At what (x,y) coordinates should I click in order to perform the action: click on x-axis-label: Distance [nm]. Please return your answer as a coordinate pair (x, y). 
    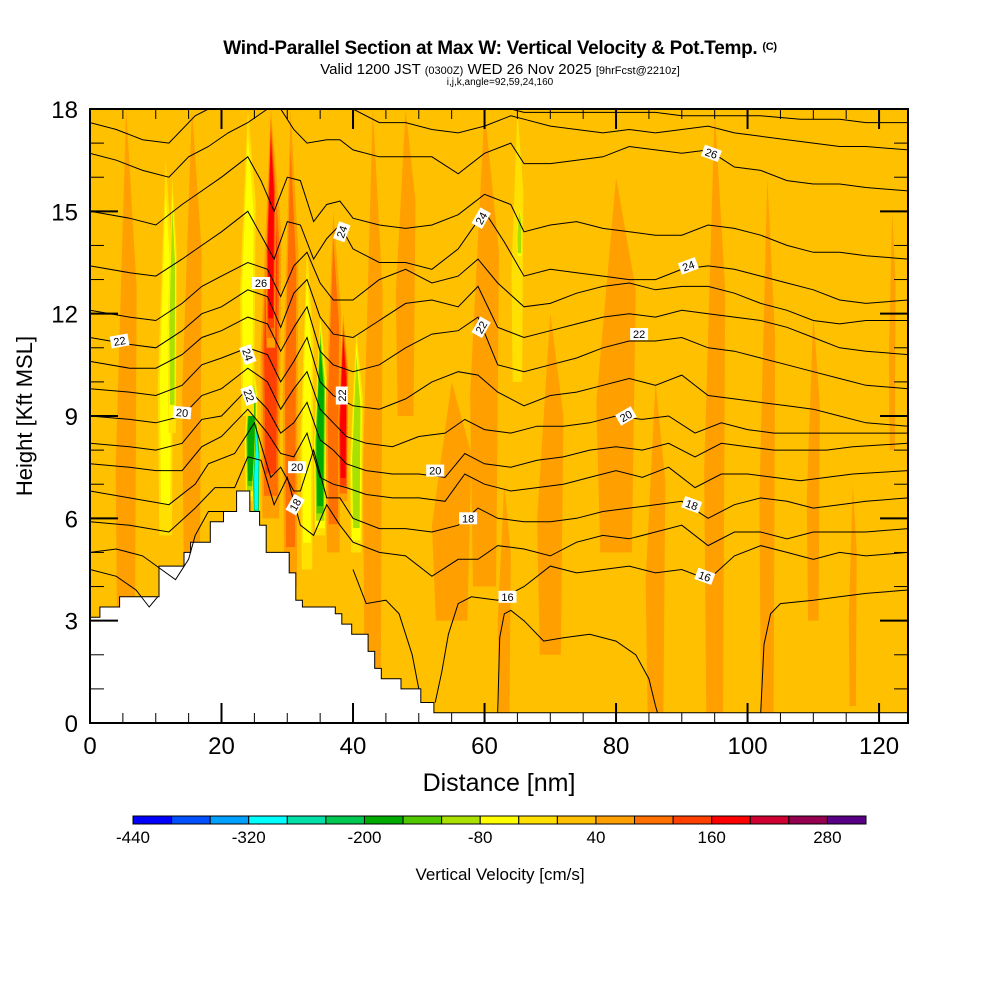
    Looking at the image, I should click on (499, 783).